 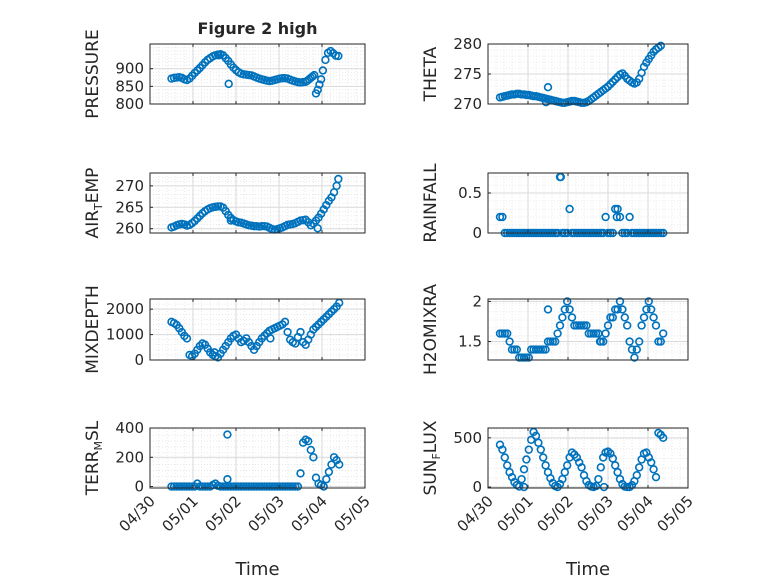 I want to click on y-axis-label: THETA, so click(x=431, y=74).